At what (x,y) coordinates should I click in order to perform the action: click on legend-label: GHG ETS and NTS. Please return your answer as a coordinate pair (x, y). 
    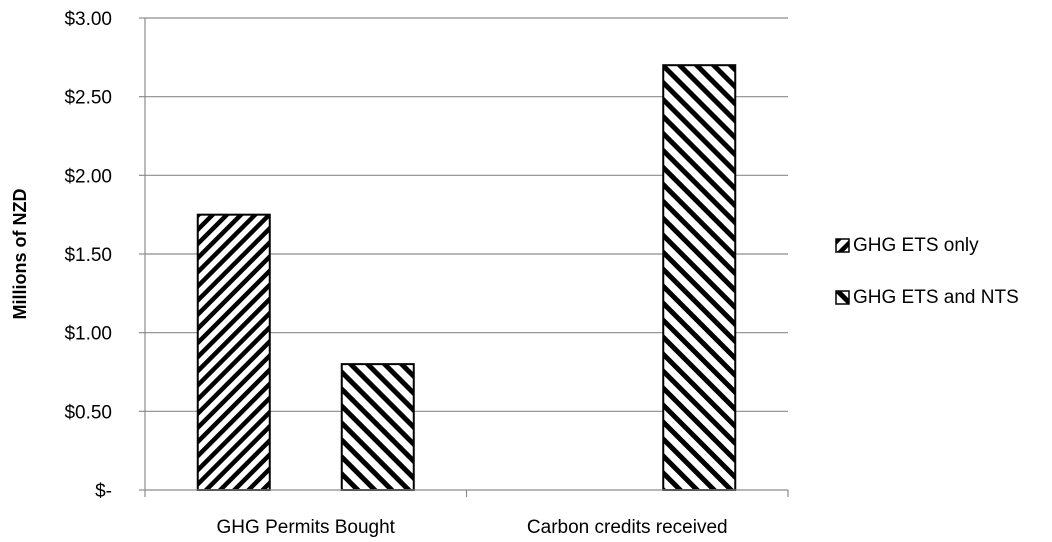
    Looking at the image, I should click on (936, 297).